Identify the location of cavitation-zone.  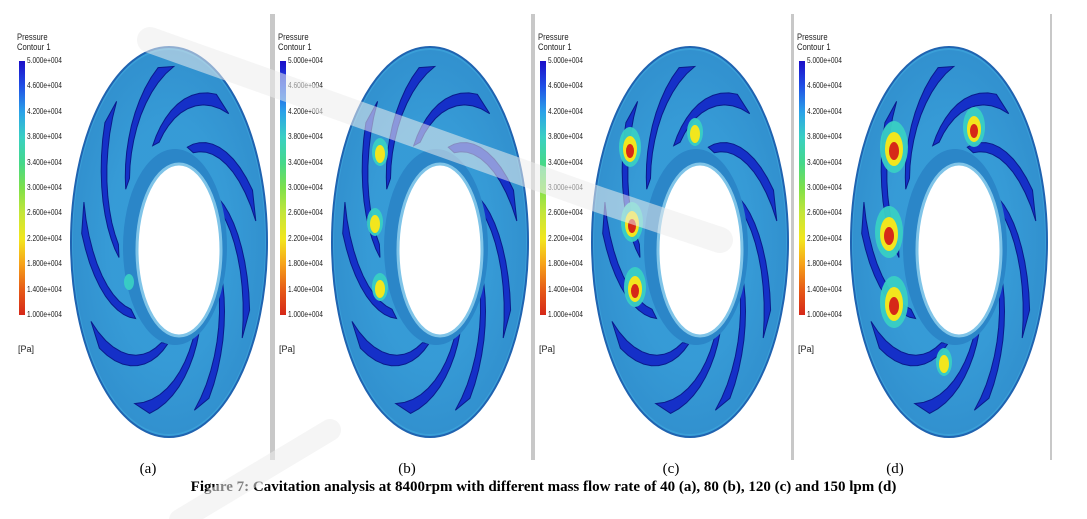
(129, 282).